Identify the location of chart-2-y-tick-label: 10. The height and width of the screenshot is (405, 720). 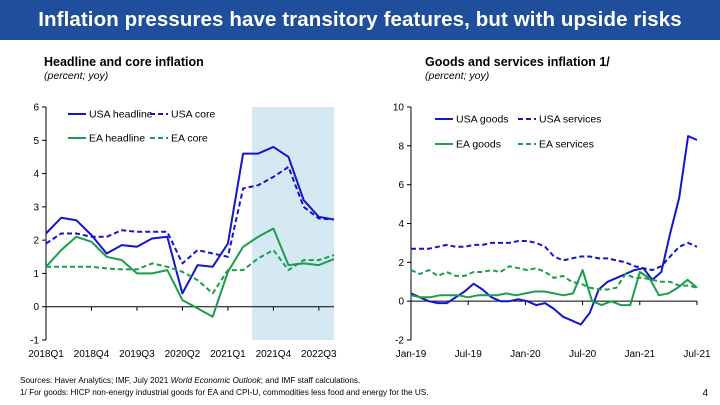
(399, 108).